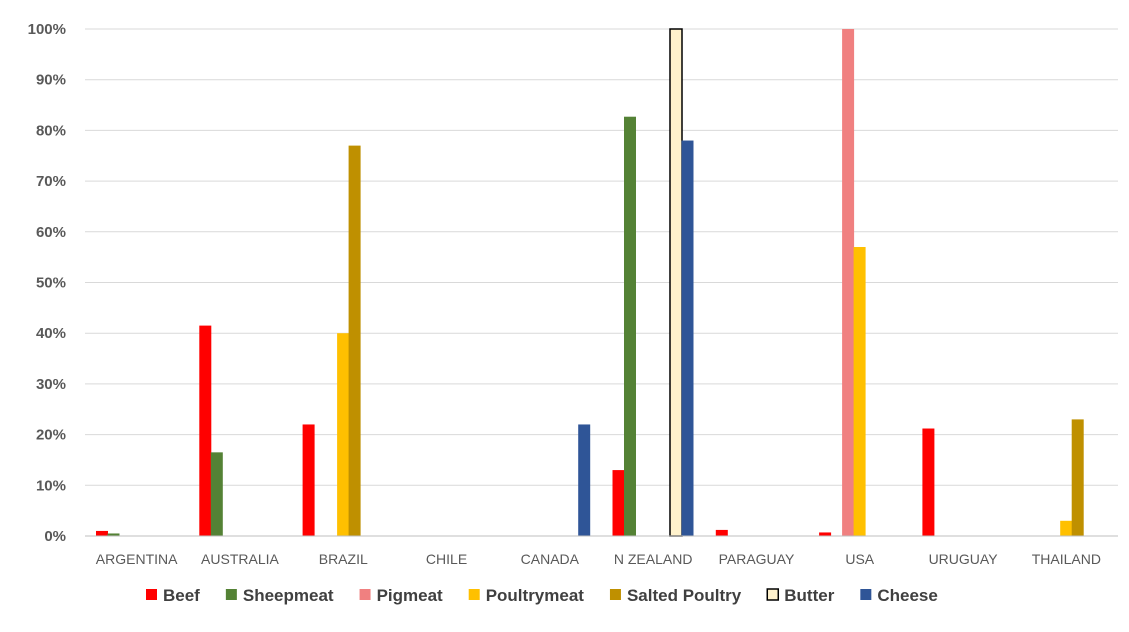 This screenshot has width=1129, height=632. I want to click on x-tick-label: N ZEALAND, so click(653, 559).